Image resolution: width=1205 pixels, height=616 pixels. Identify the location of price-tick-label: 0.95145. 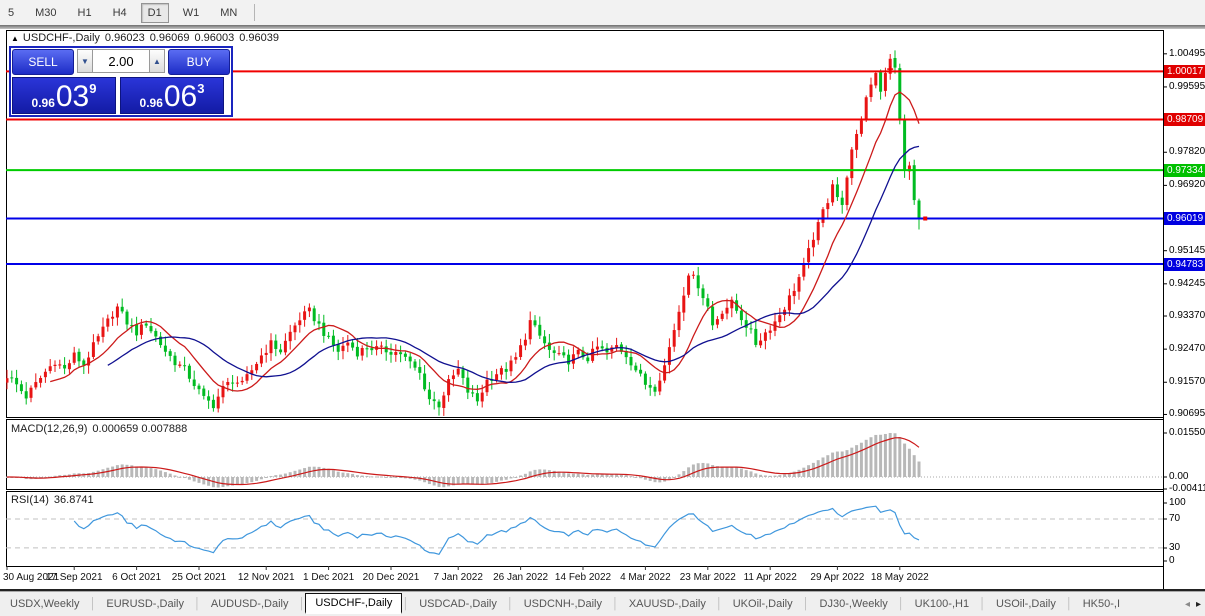
(1187, 250).